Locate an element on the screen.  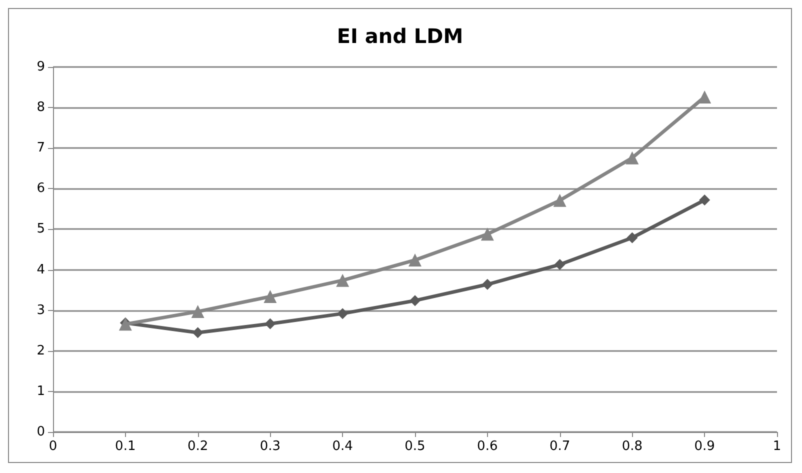
x-tick-label: 1 is located at coordinates (777, 446).